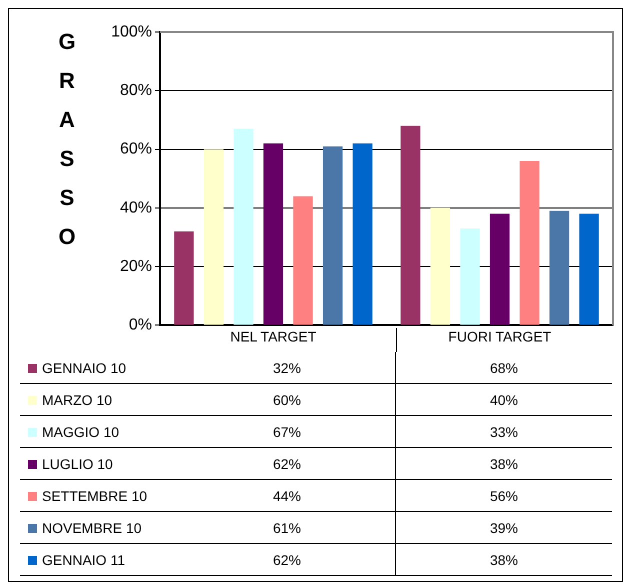 The height and width of the screenshot is (588, 631). Describe the element at coordinates (67, 139) in the screenshot. I see `y-axis-title: GRASSO` at that location.